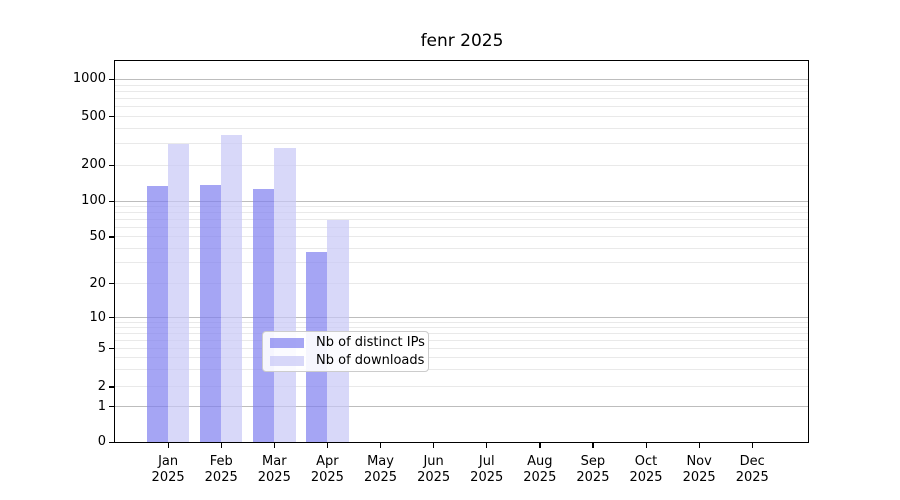 Image resolution: width=900 pixels, height=500 pixels. I want to click on x-tick-label: Nov 2025, so click(699, 469).